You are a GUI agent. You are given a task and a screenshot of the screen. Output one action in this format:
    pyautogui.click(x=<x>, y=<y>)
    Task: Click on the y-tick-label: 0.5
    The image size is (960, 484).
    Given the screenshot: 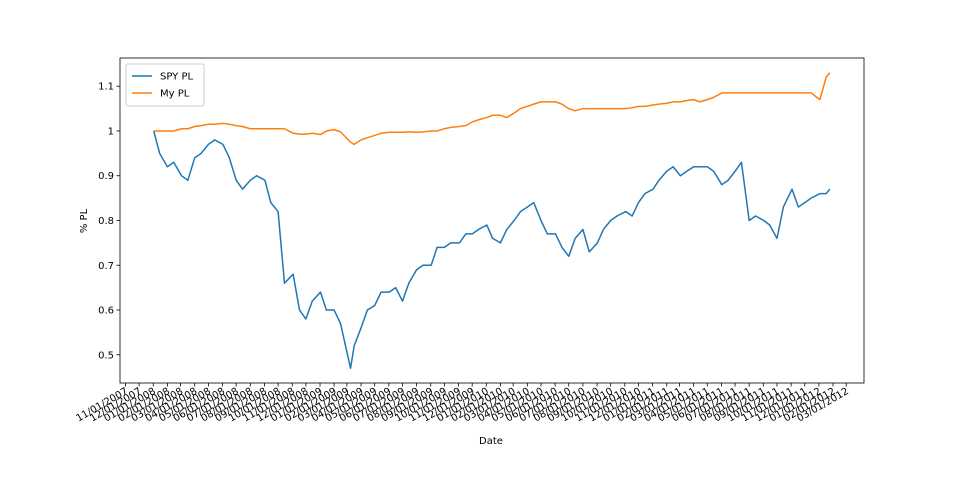 What is the action you would take?
    pyautogui.click(x=106, y=355)
    